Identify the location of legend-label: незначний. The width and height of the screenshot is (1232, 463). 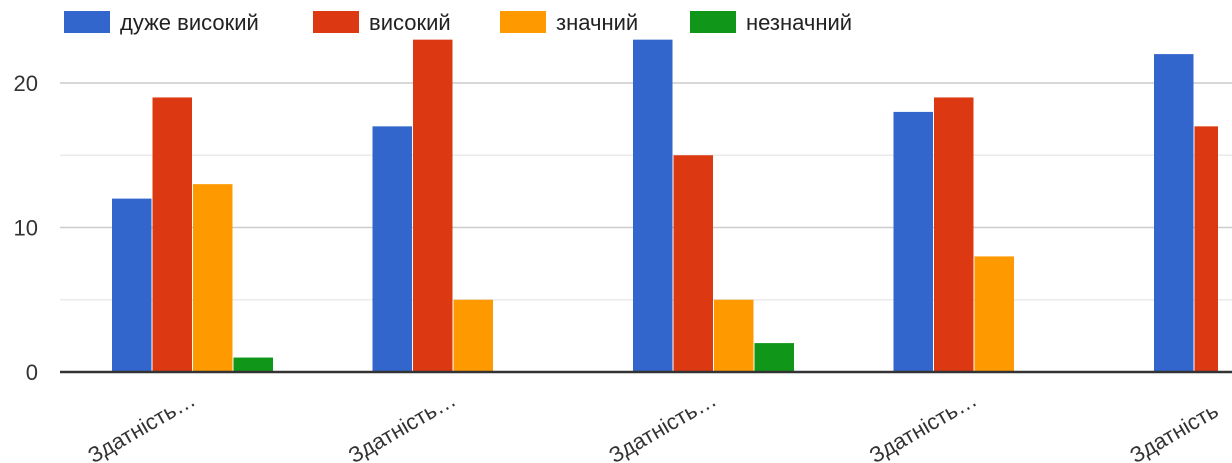
(799, 22).